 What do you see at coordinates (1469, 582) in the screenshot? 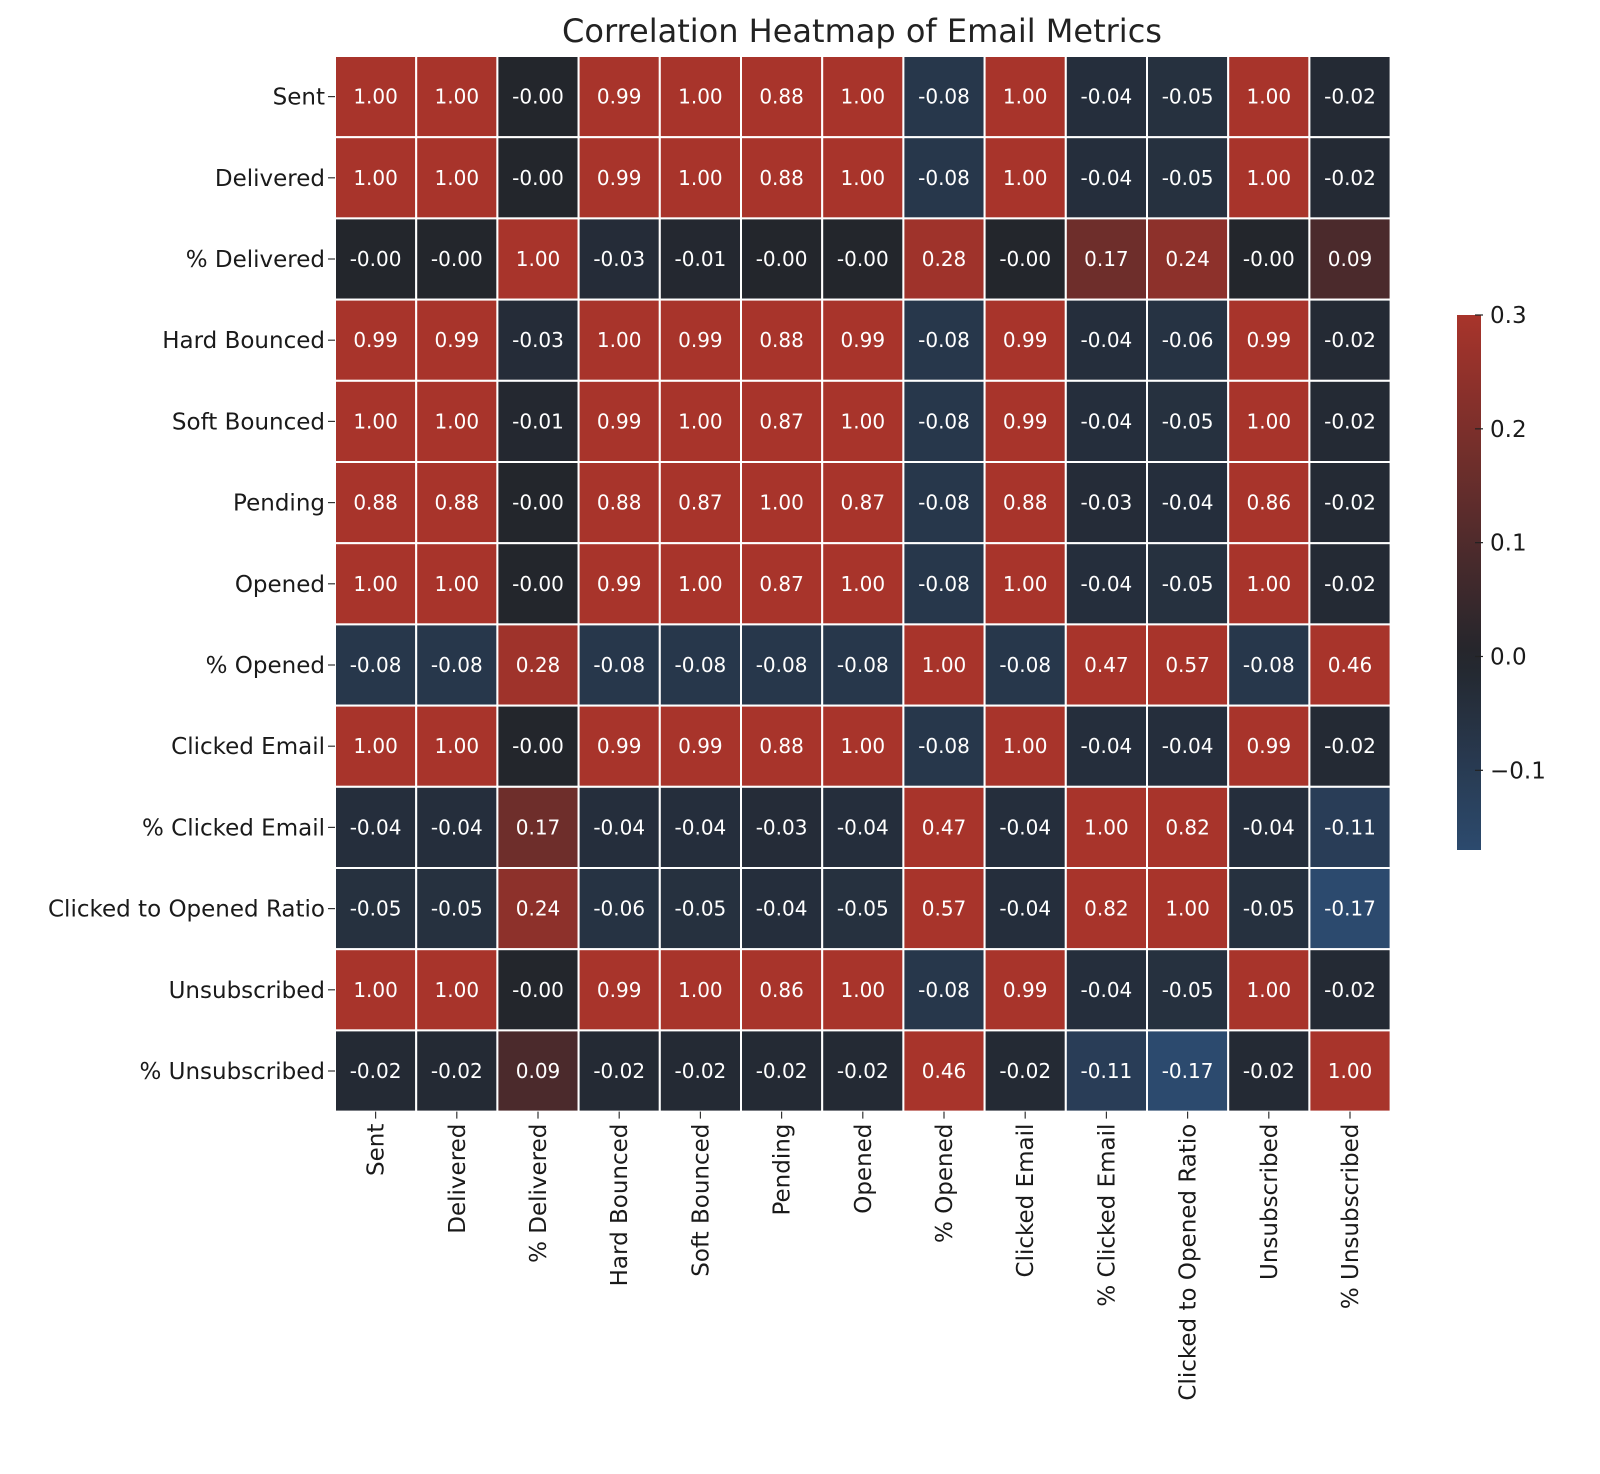
I see `colorbar-gradient` at bounding box center [1469, 582].